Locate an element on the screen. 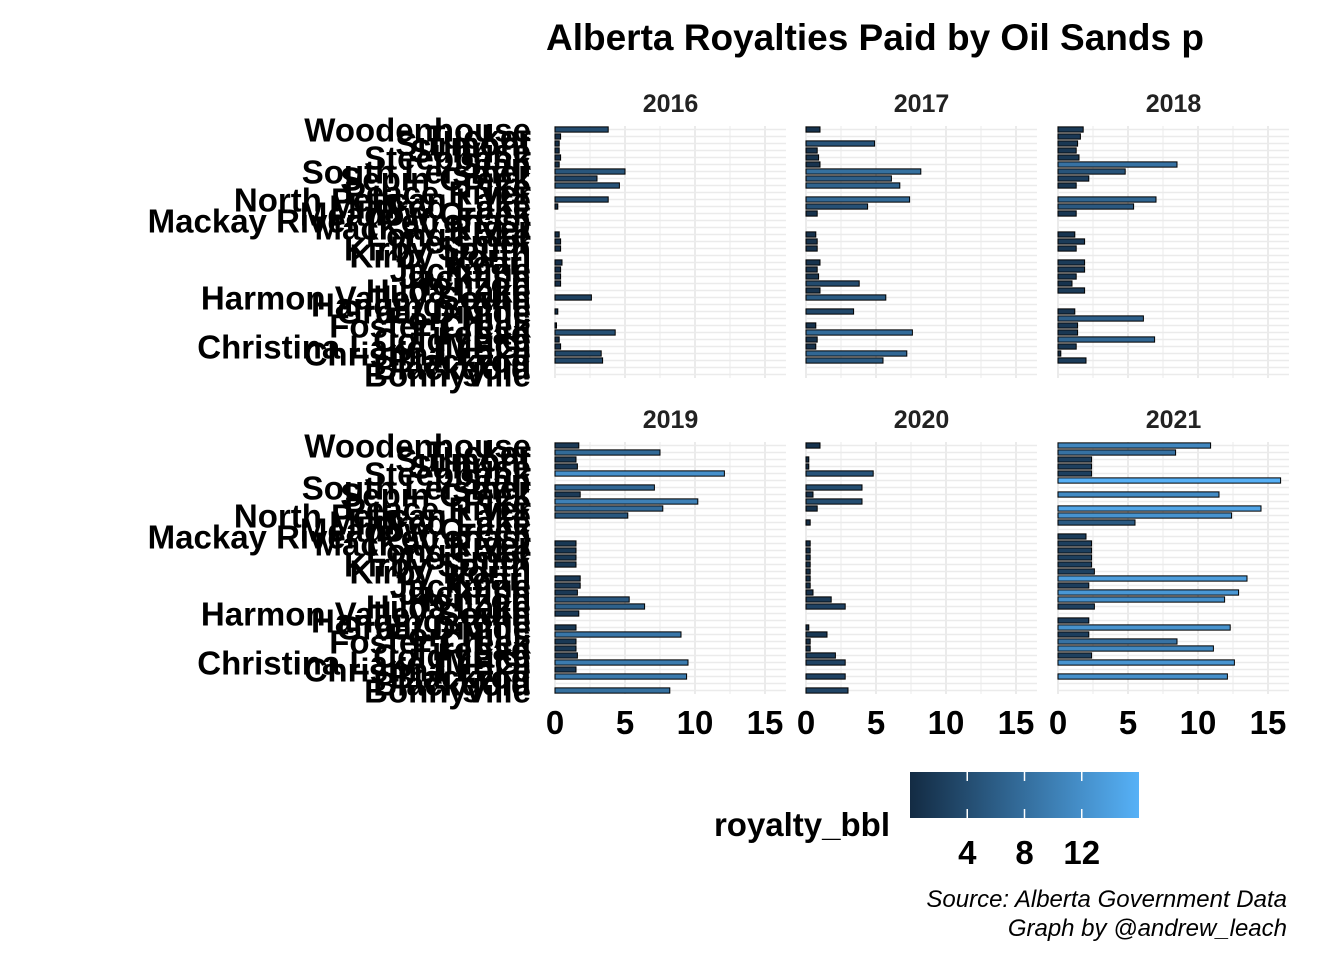 This screenshot has width=1344, height=960. y-tick-label: Mildred Lake is located at coordinates (430, 207).